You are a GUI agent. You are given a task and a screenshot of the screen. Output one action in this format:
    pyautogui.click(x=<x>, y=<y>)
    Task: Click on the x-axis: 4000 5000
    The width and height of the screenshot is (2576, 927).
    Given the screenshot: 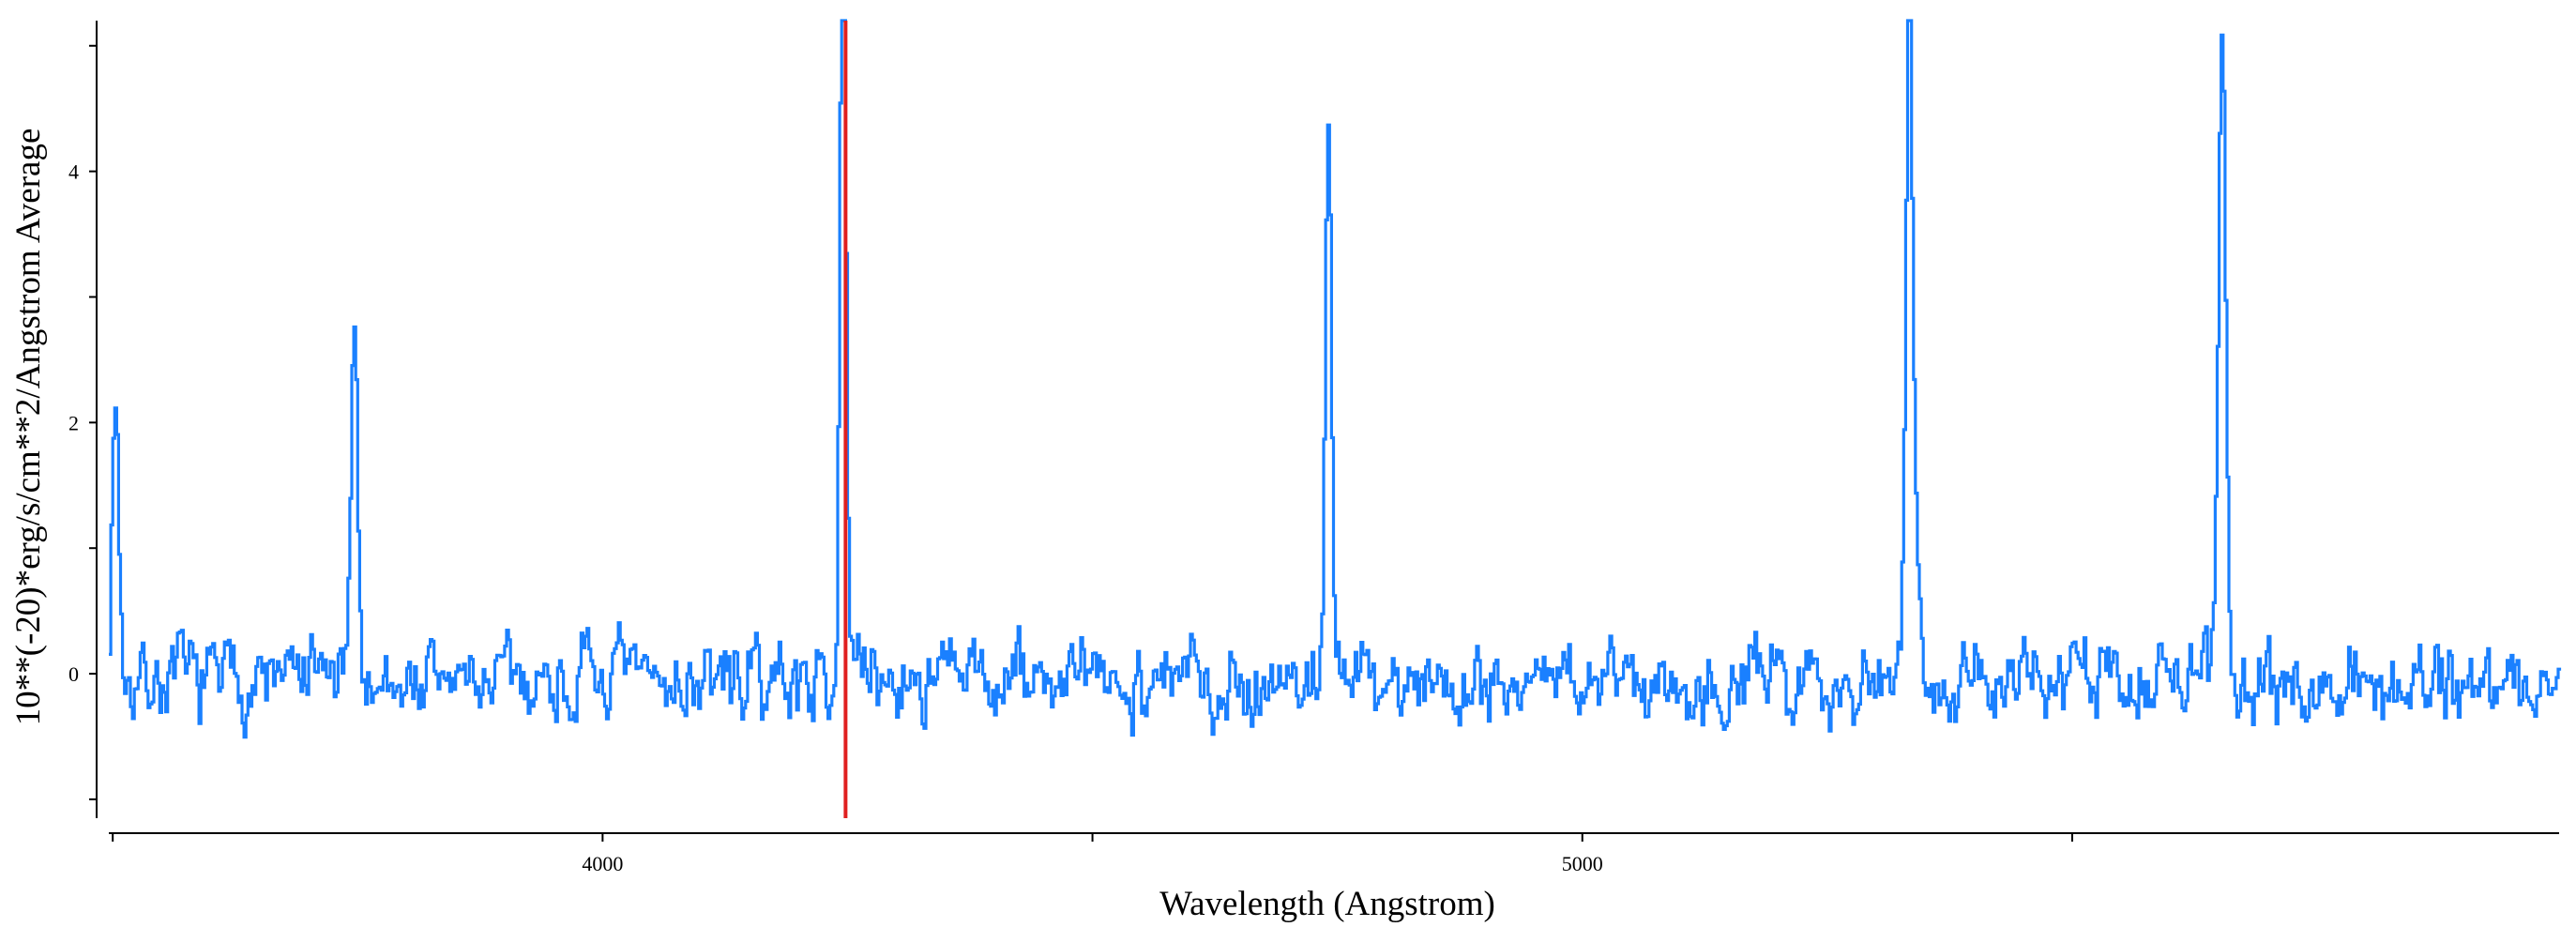 What is the action you would take?
    pyautogui.click(x=1334, y=853)
    